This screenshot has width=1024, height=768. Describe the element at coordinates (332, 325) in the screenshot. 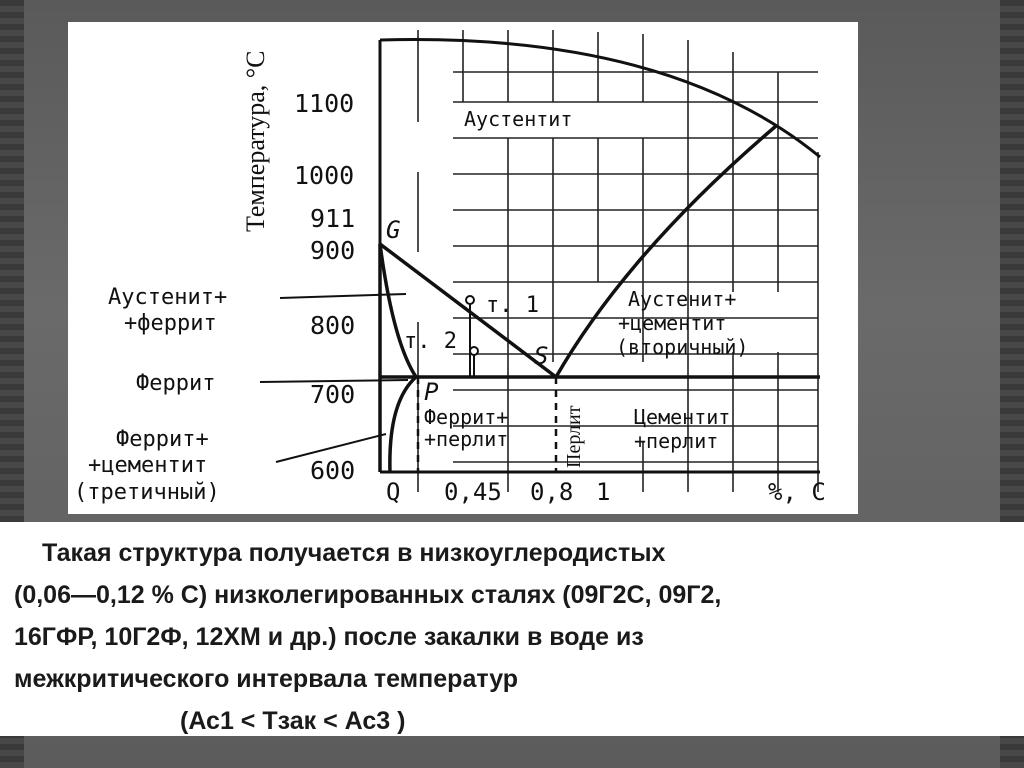

I see `y-tick-800: 800` at that location.